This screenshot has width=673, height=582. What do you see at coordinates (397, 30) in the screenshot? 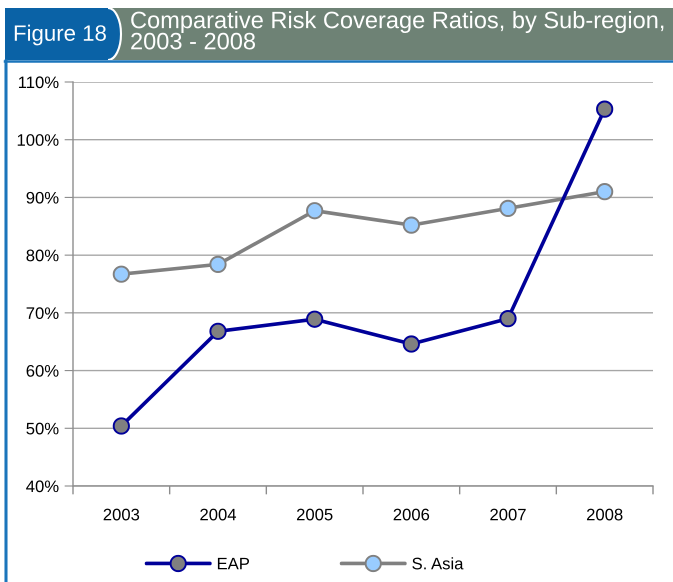
I see `chart-title: Comparative Risk Coverage Ratios, by Sub-region, 2003 - 2008` at bounding box center [397, 30].